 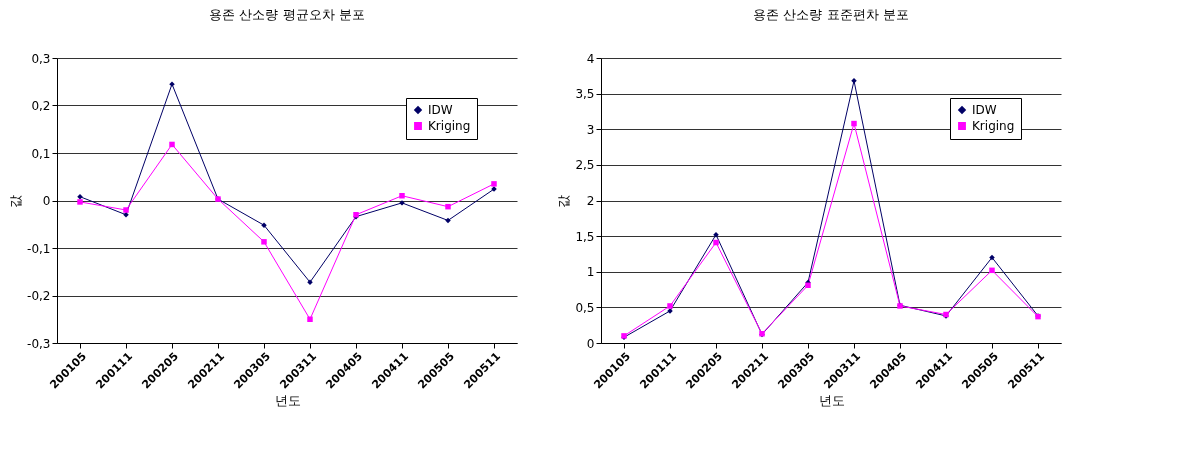 I want to click on y-tick-label: 3,5, so click(x=585, y=94).